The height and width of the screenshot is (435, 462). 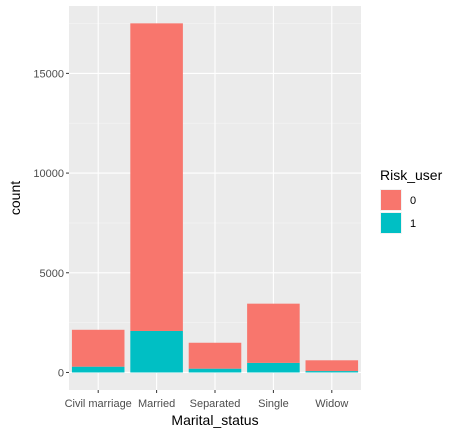 What do you see at coordinates (331, 404) in the screenshot?
I see `x-tick-label: Widow` at bounding box center [331, 404].